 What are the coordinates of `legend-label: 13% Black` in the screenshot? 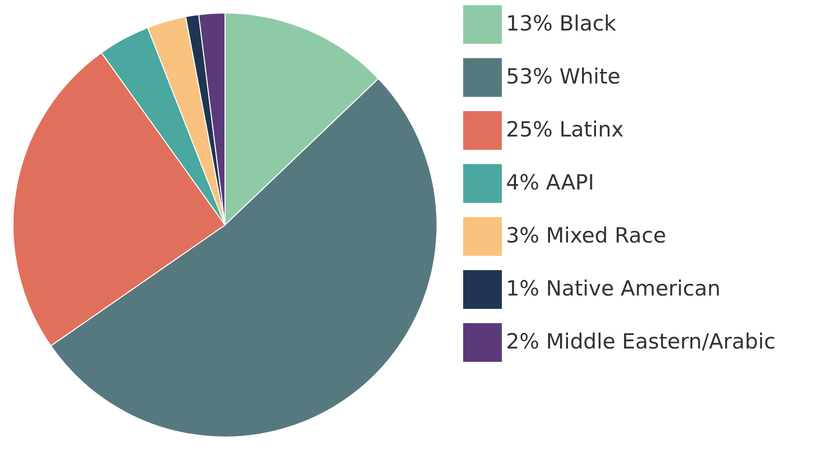 It's located at (562, 24).